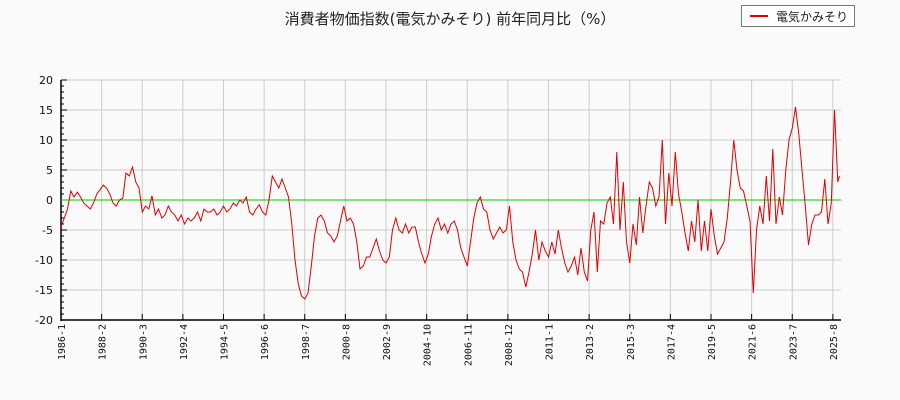 The width and height of the screenshot is (900, 400). What do you see at coordinates (346, 342) in the screenshot?
I see `x-tick-label: 2000-8` at bounding box center [346, 342].